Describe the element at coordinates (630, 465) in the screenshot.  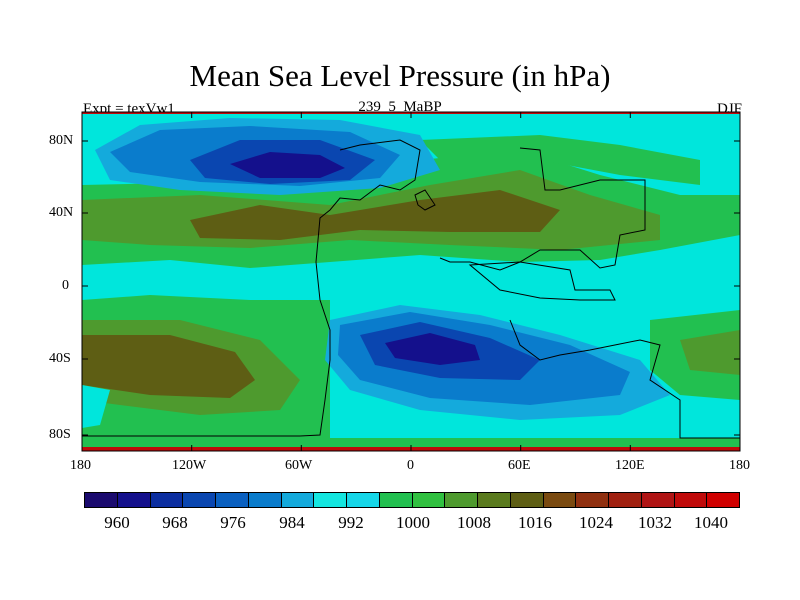
I see `x-tick-label: 120E` at that location.